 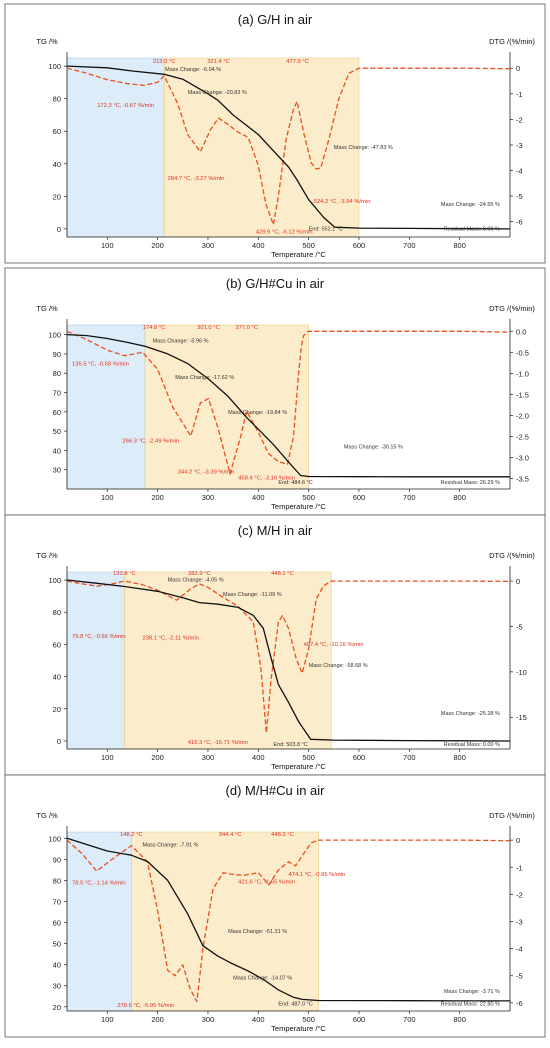 What do you see at coordinates (59, 741) in the screenshot?
I see `y-tick-label: 0` at bounding box center [59, 741].